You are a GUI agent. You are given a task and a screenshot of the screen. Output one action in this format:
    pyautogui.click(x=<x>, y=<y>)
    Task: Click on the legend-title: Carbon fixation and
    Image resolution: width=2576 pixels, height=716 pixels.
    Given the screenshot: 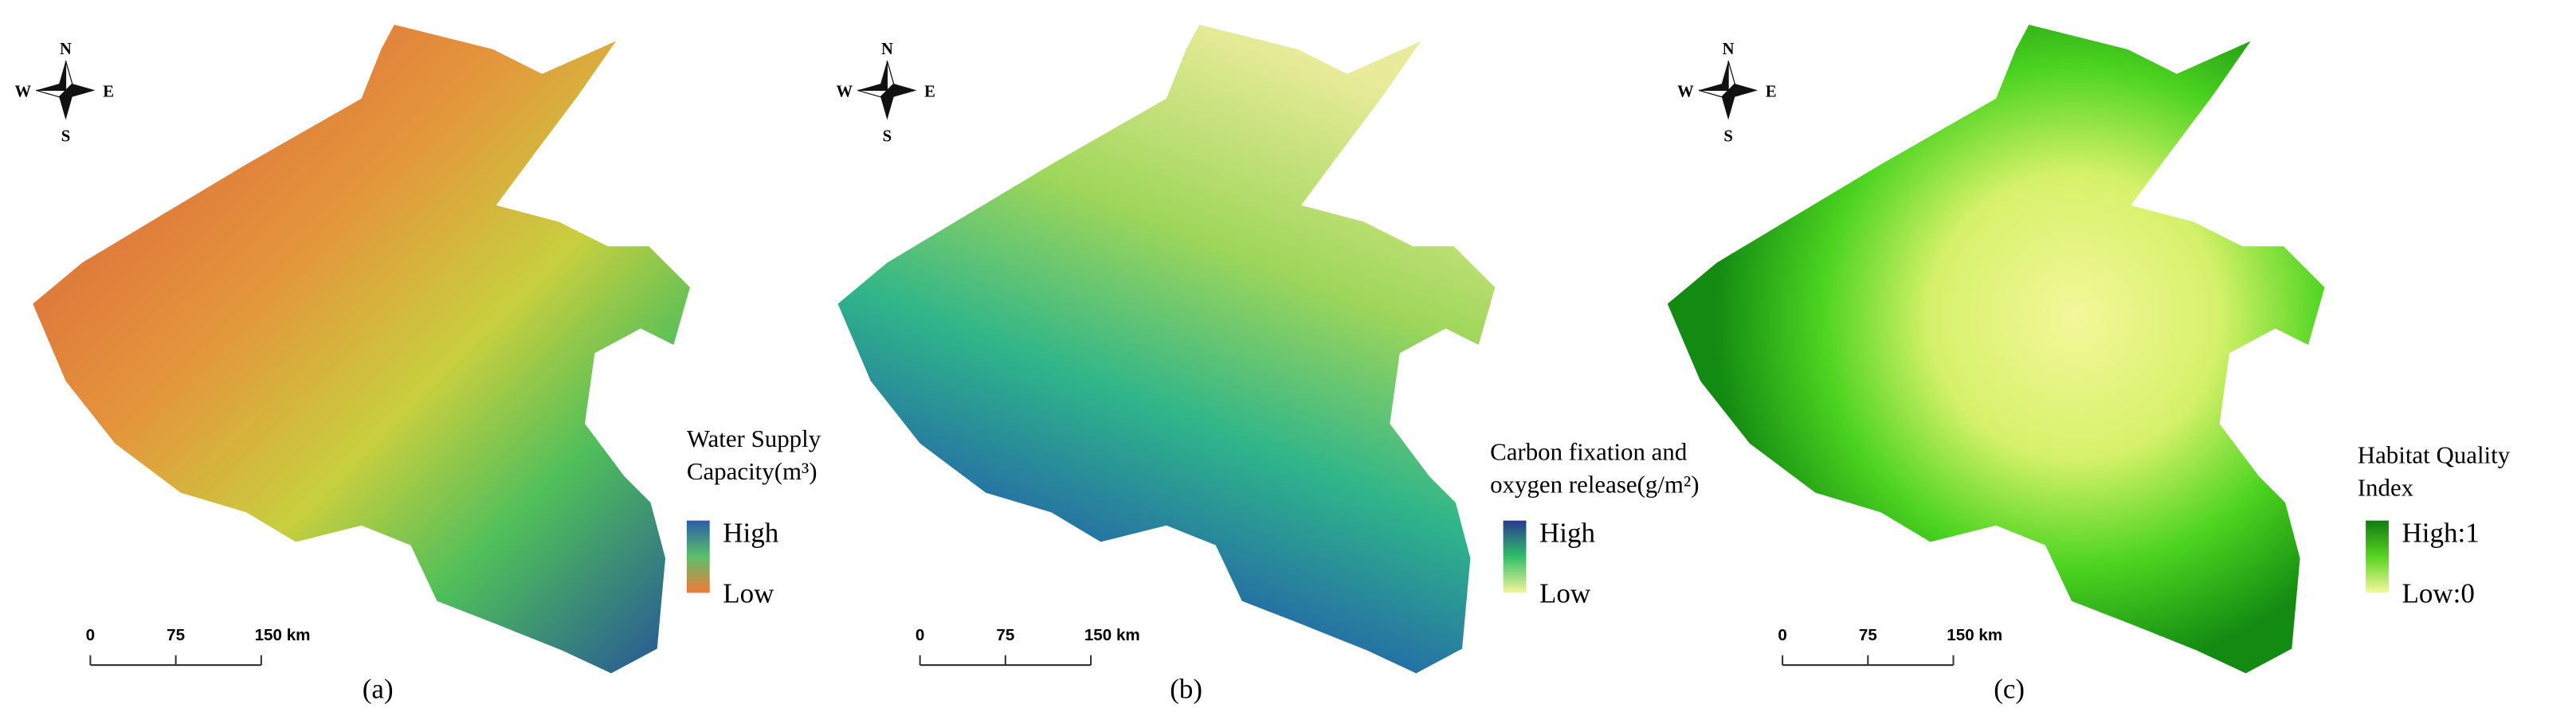 What is the action you would take?
    pyautogui.click(x=1589, y=451)
    